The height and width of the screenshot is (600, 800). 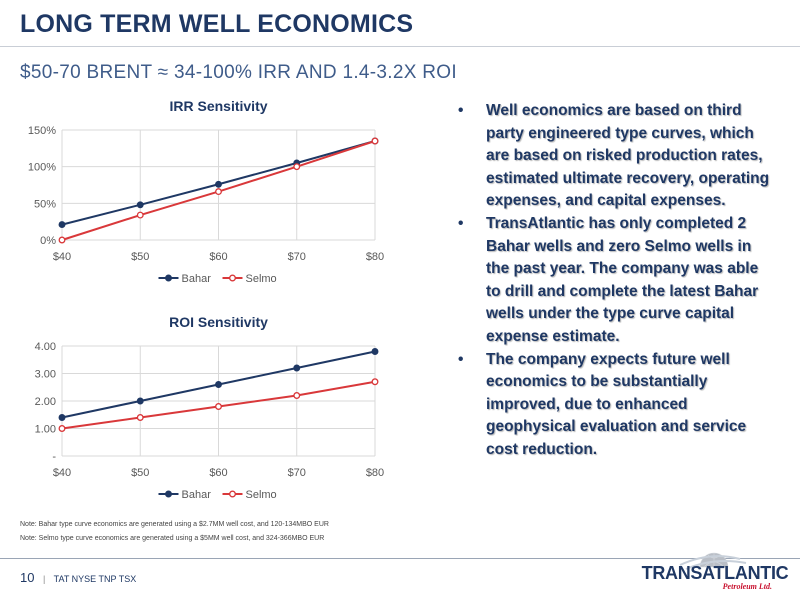 I want to click on footer: 10 | TAT NYSE TNP TSX, so click(x=78, y=577).